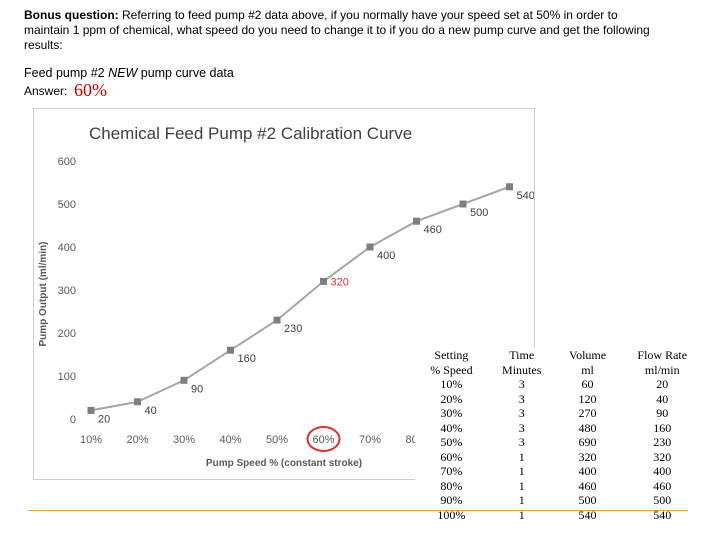  Describe the element at coordinates (137, 440) in the screenshot. I see `x-tick-label: 20%` at that location.